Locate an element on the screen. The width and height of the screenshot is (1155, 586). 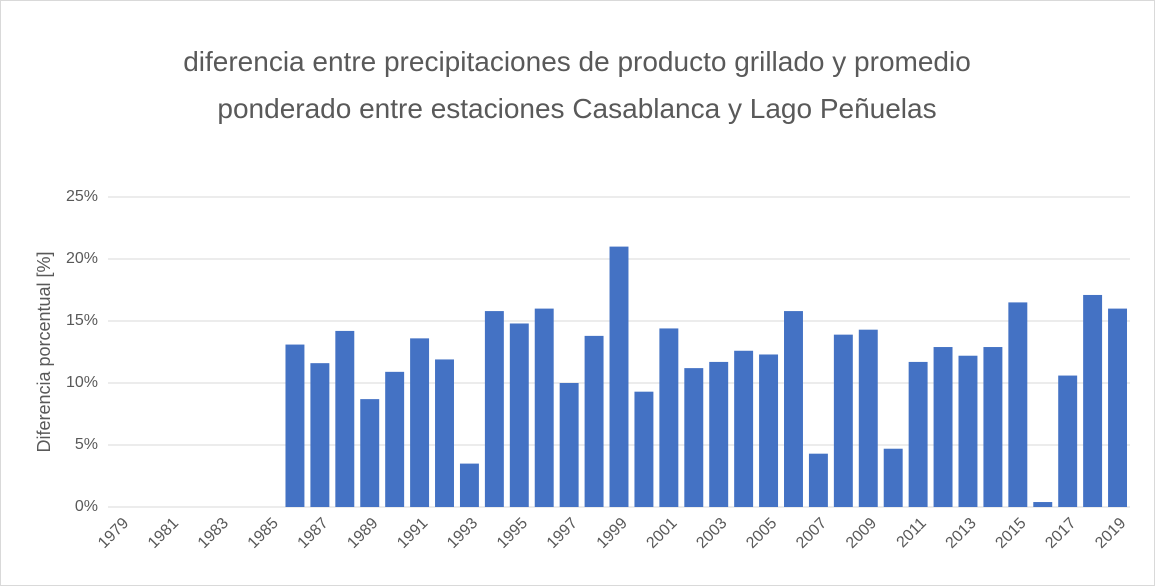
y-tick-label: 20% is located at coordinates (82, 258).